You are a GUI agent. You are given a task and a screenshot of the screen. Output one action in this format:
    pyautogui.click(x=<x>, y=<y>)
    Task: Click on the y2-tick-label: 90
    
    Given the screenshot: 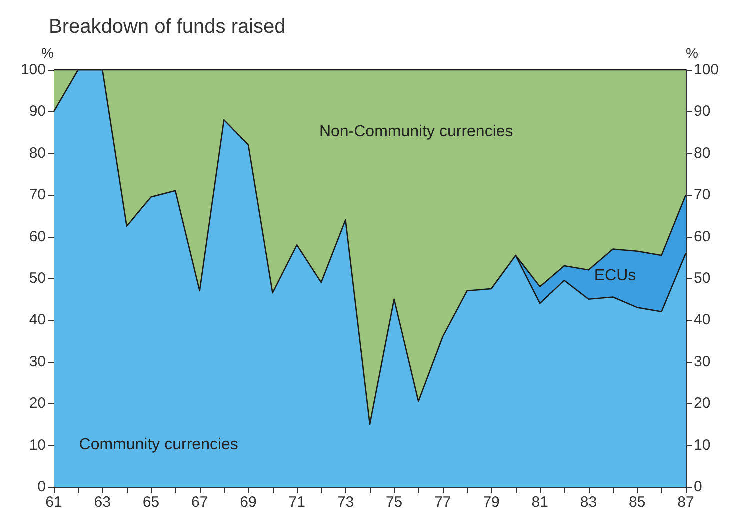 What is the action you would take?
    pyautogui.click(x=702, y=111)
    